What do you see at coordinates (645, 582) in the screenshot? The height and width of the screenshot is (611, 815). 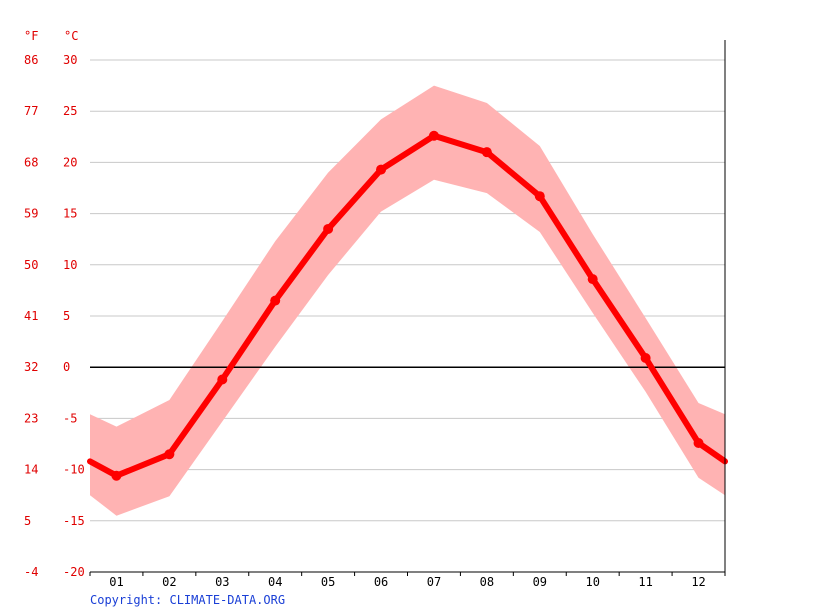 I see `x-tick-label: 11` at bounding box center [645, 582].